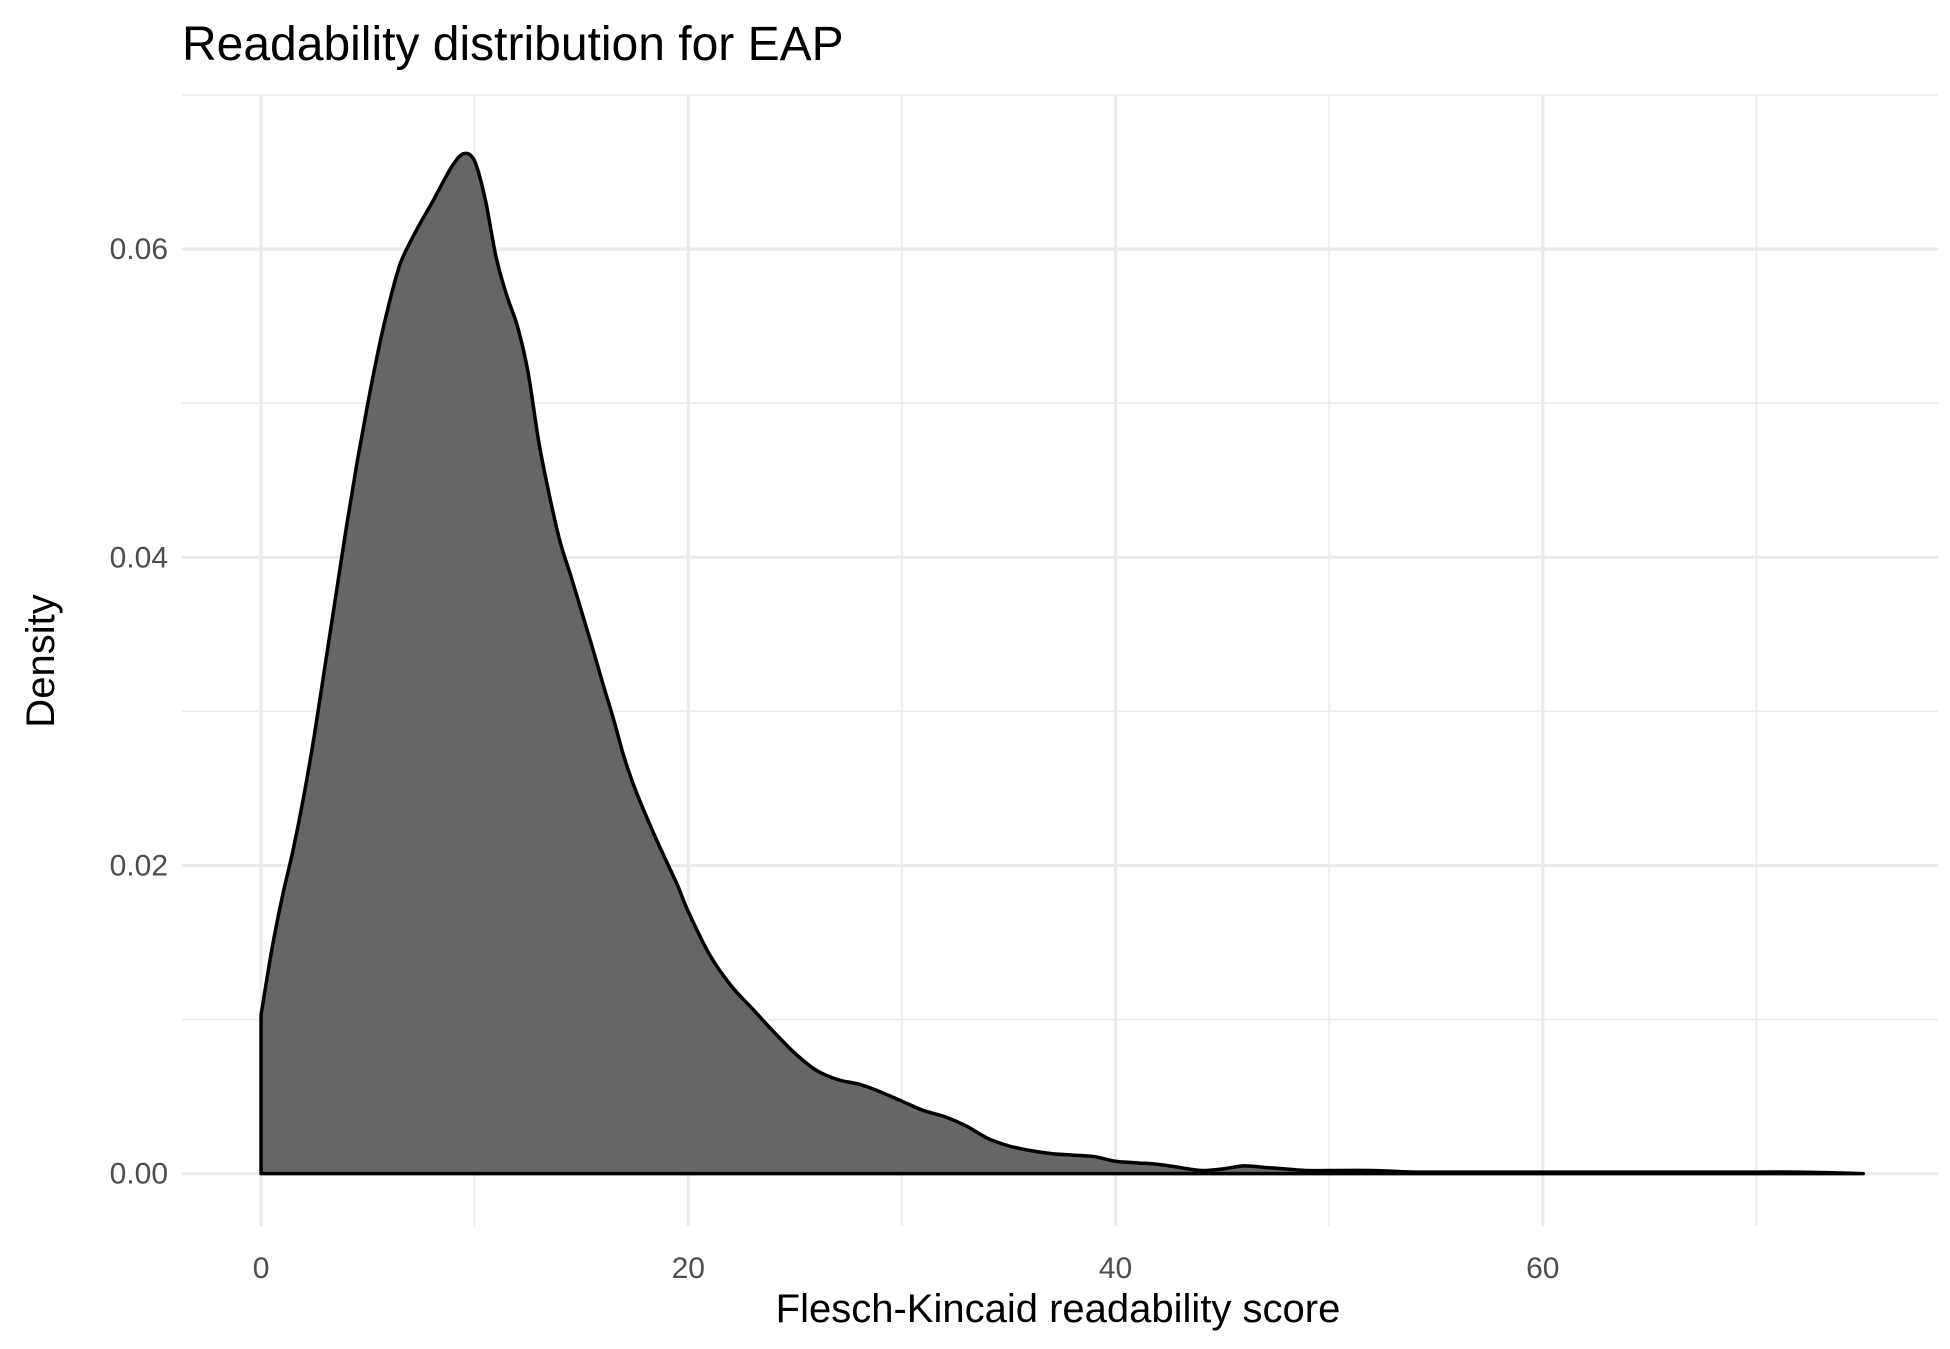 This screenshot has height=1349, width=1950. I want to click on y-axis-title: Density, so click(41, 660).